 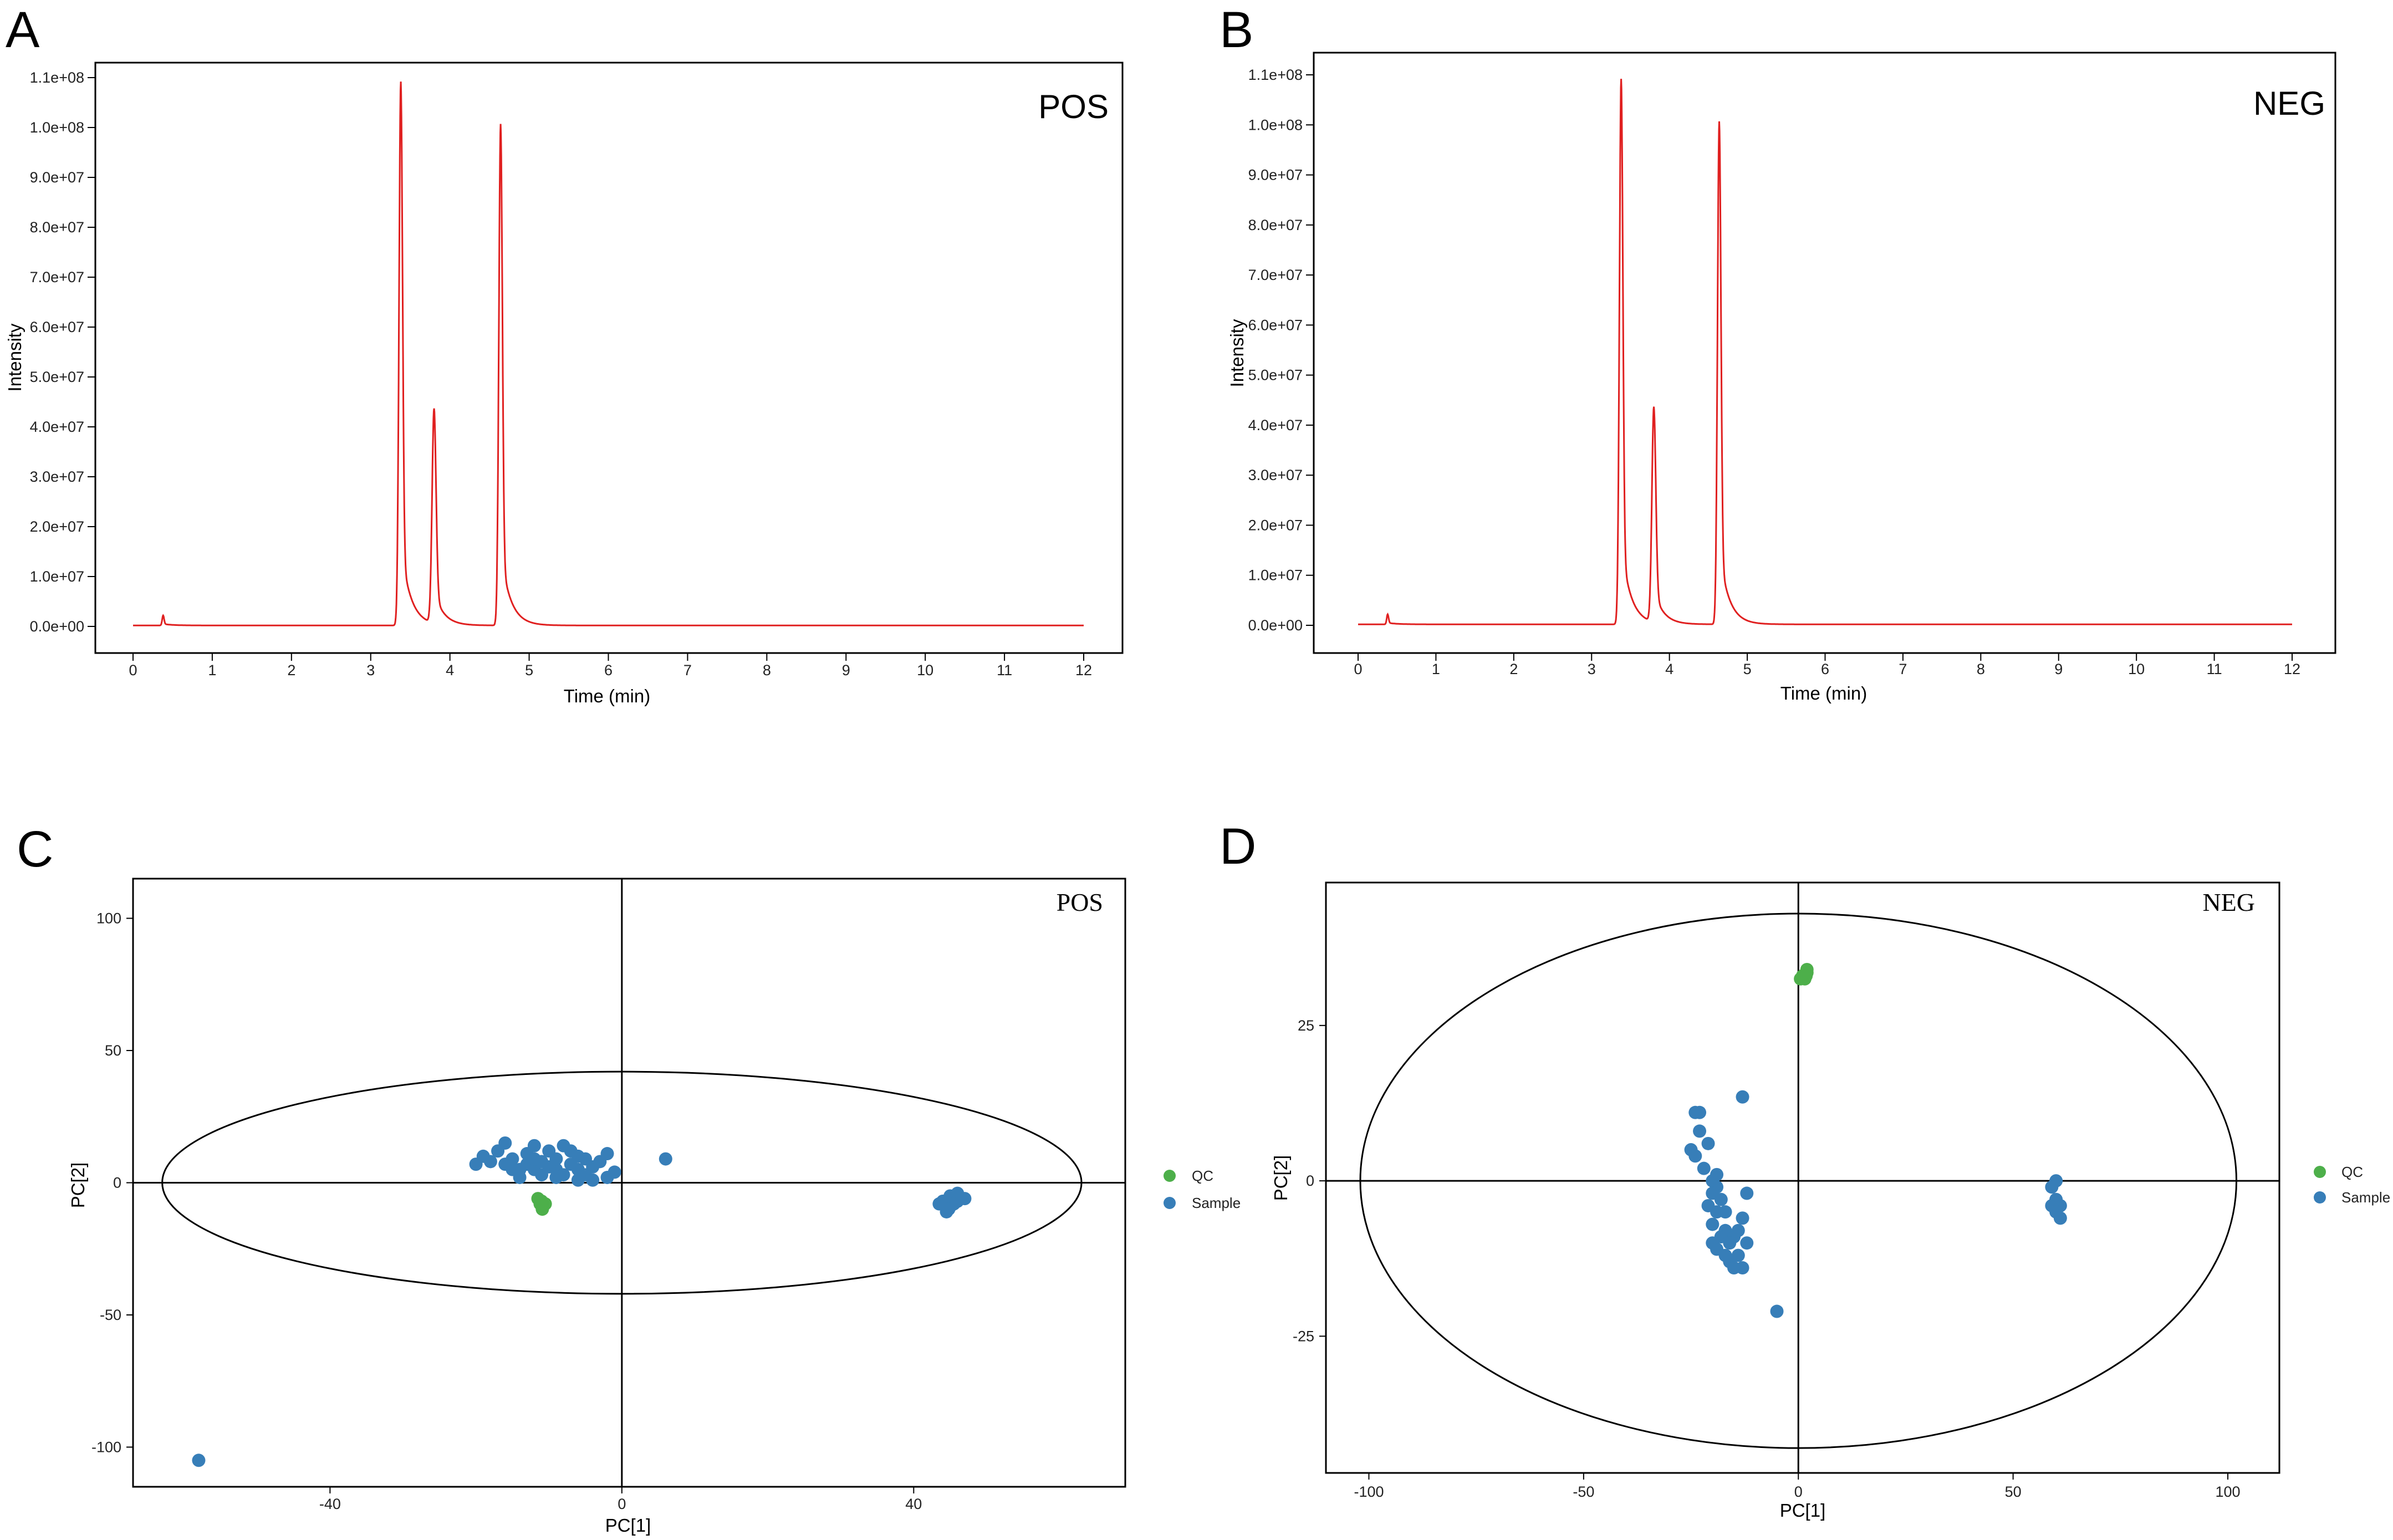 I want to click on y-tick-label: -50, so click(x=111, y=1315).